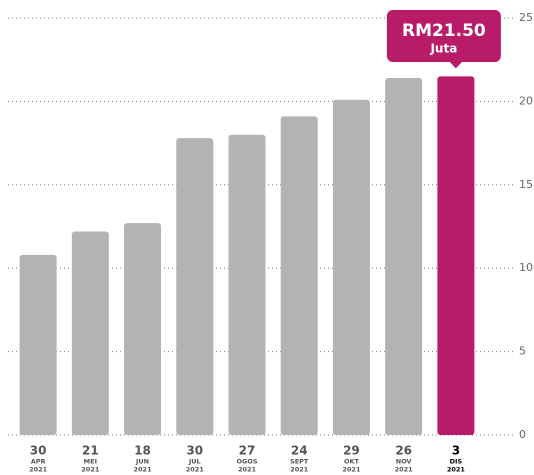 The height and width of the screenshot is (475, 534). Describe the element at coordinates (522, 434) in the screenshot. I see `y-tick-label: 0` at that location.